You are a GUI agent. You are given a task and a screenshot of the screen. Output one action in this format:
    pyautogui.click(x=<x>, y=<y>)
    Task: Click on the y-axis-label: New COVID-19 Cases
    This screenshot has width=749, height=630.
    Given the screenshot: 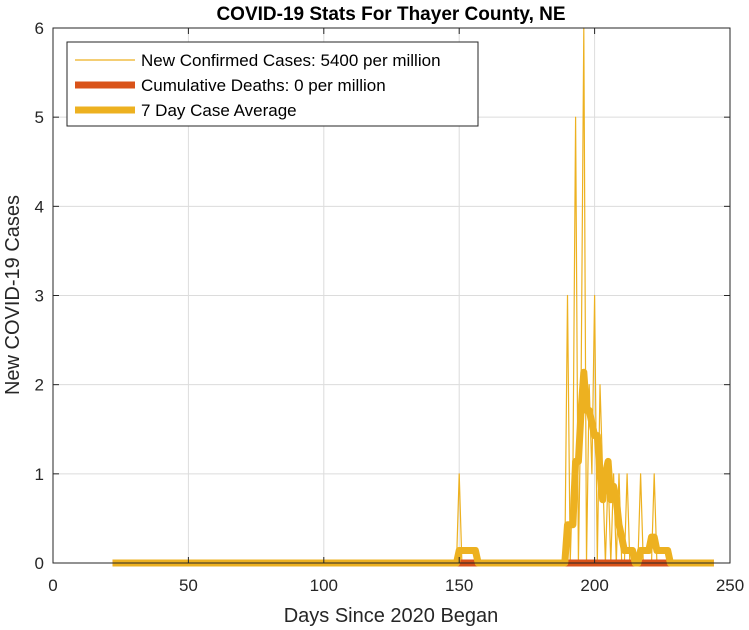 What is the action you would take?
    pyautogui.click(x=13, y=295)
    